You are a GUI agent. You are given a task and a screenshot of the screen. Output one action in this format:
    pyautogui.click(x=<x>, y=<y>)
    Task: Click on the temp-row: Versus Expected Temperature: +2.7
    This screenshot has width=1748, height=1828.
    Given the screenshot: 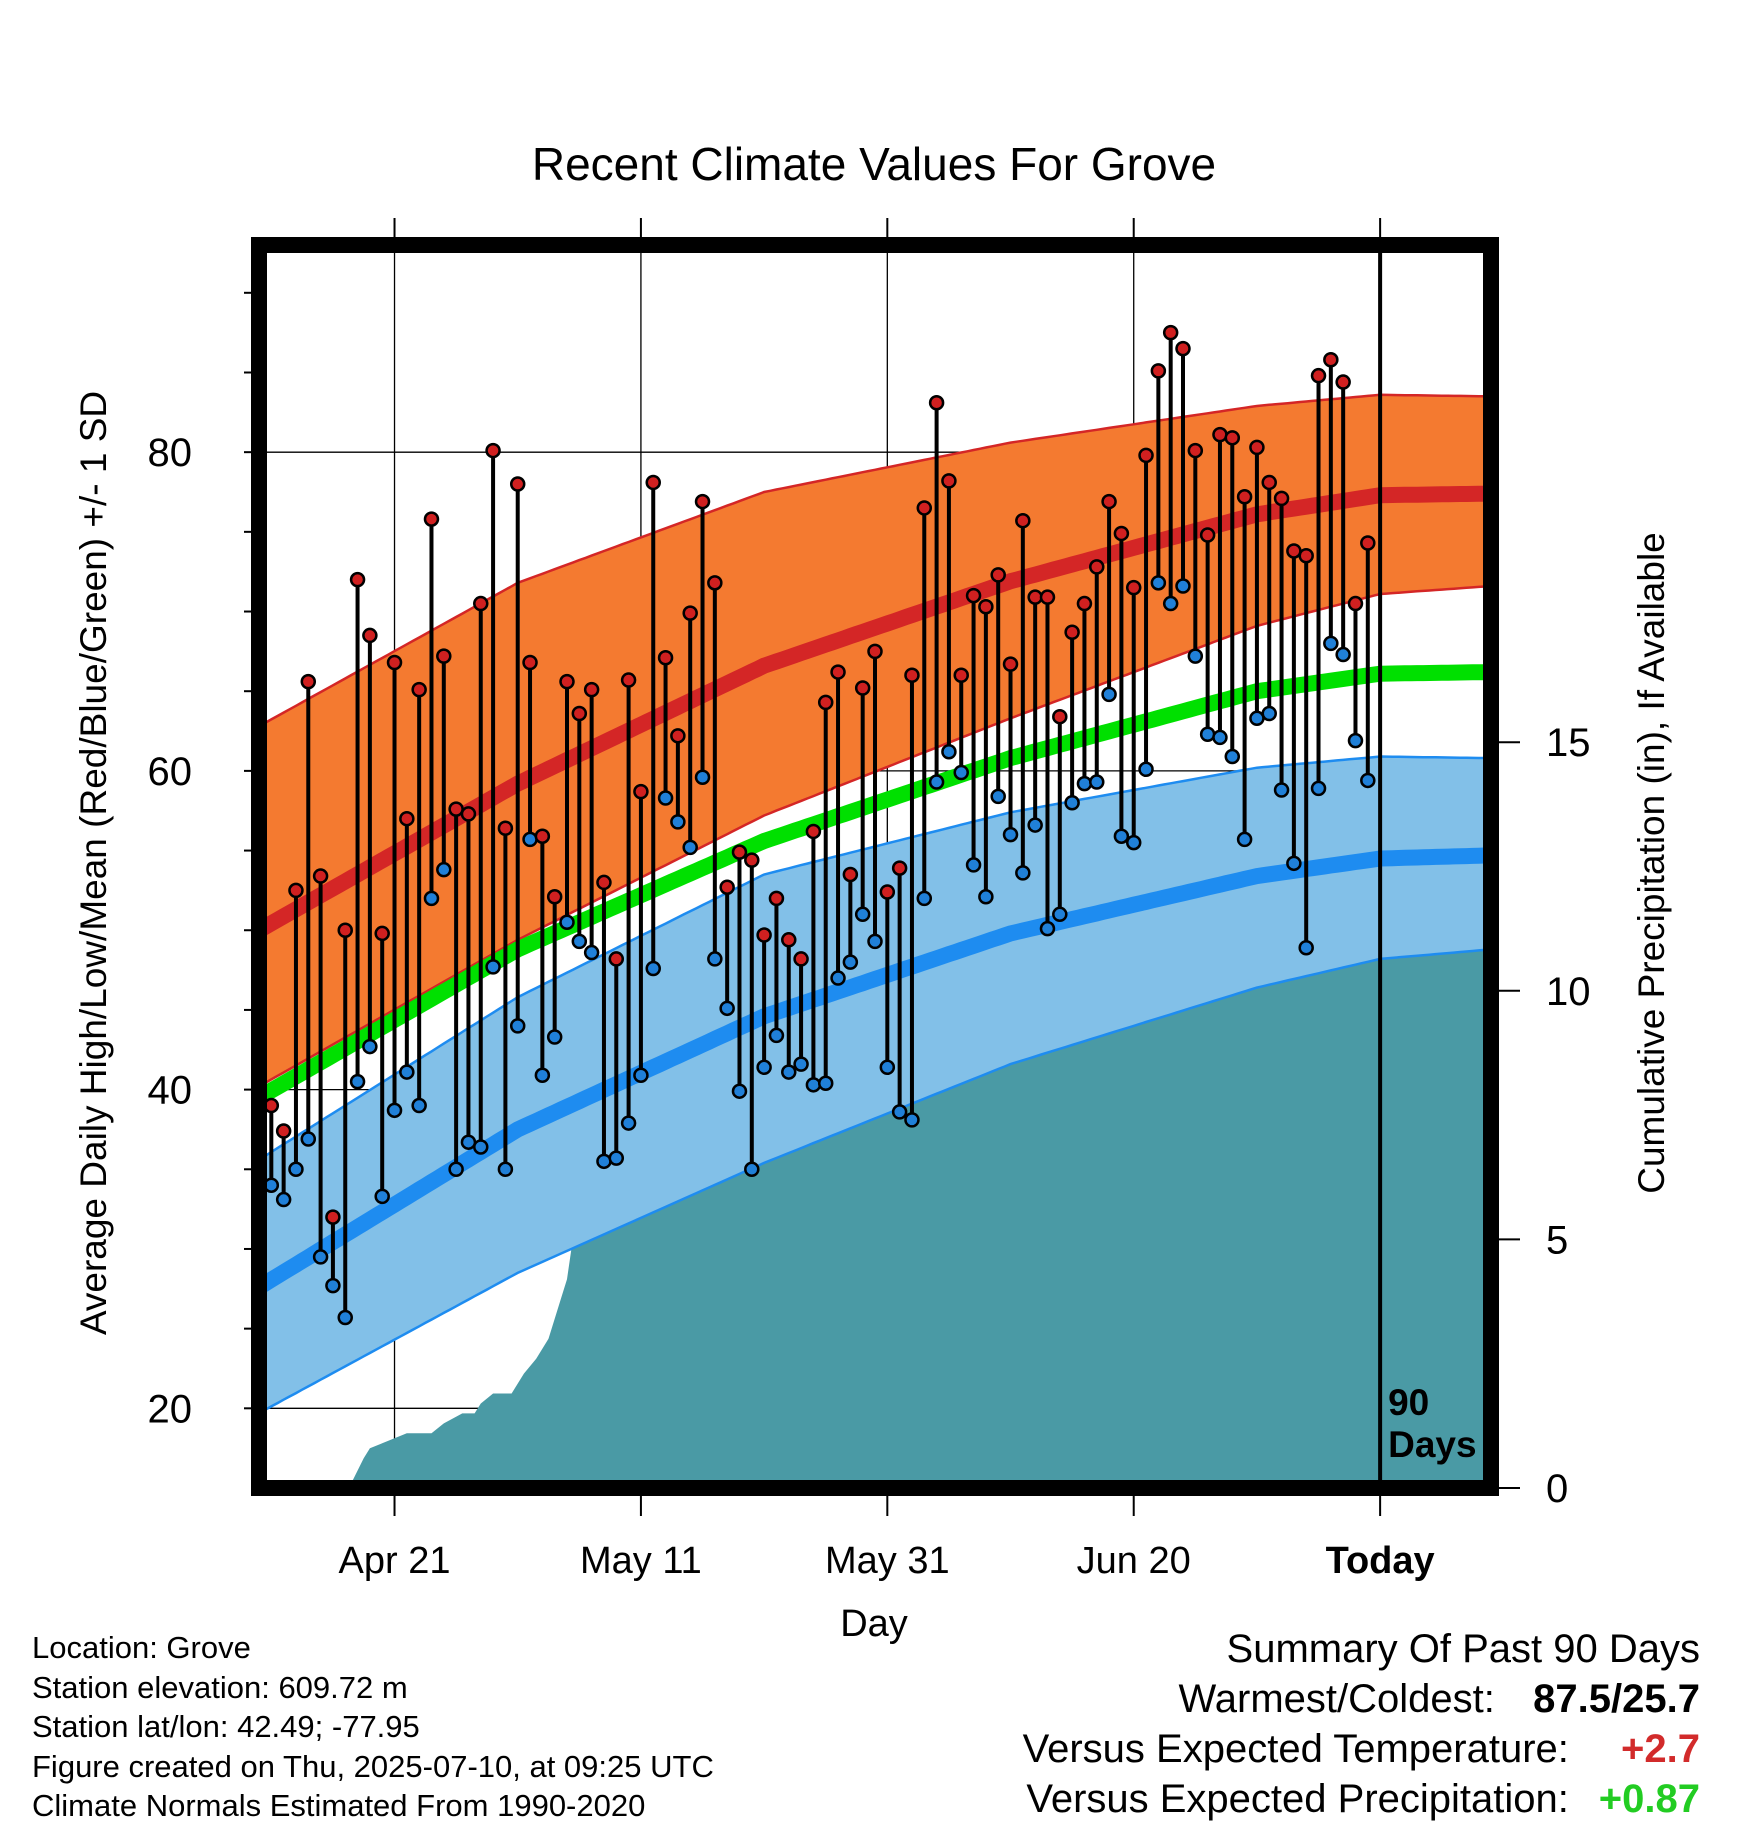 What is the action you would take?
    pyautogui.click(x=1361, y=1749)
    